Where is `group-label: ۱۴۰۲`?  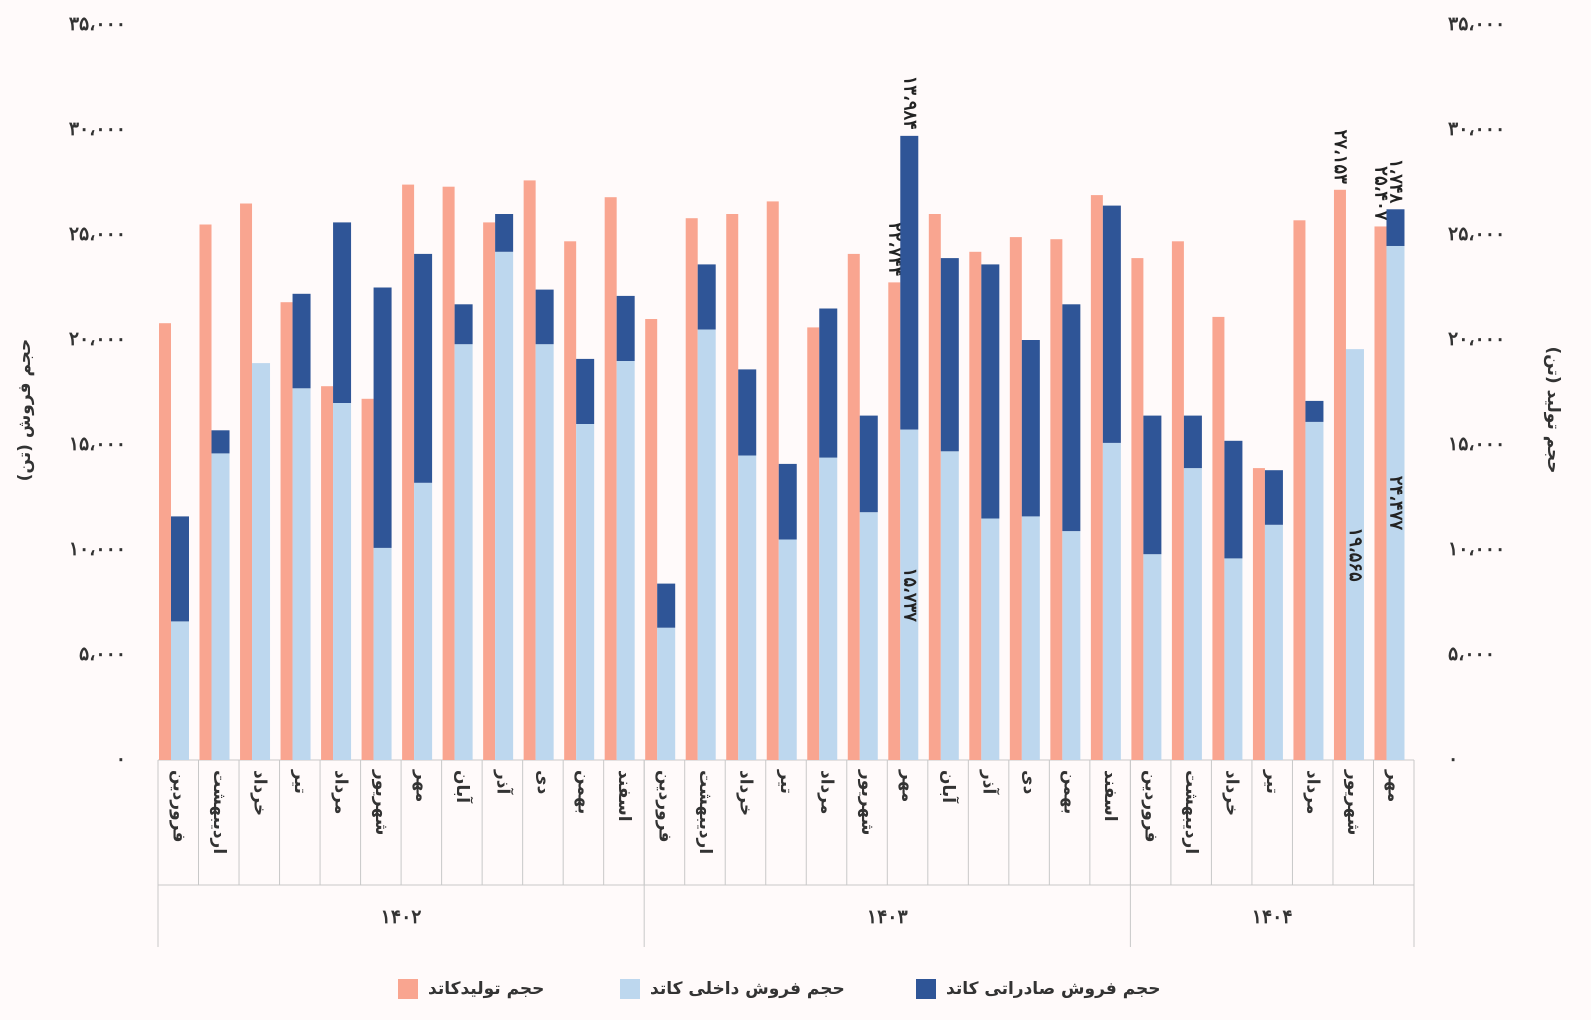
group-label: ۱۴۰۲ is located at coordinates (401, 917).